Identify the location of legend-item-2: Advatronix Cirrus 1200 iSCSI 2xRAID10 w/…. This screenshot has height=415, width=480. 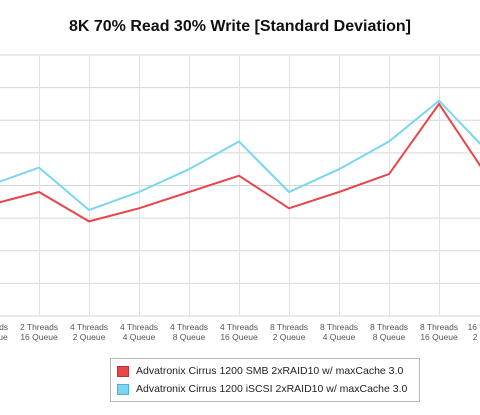
(265, 389).